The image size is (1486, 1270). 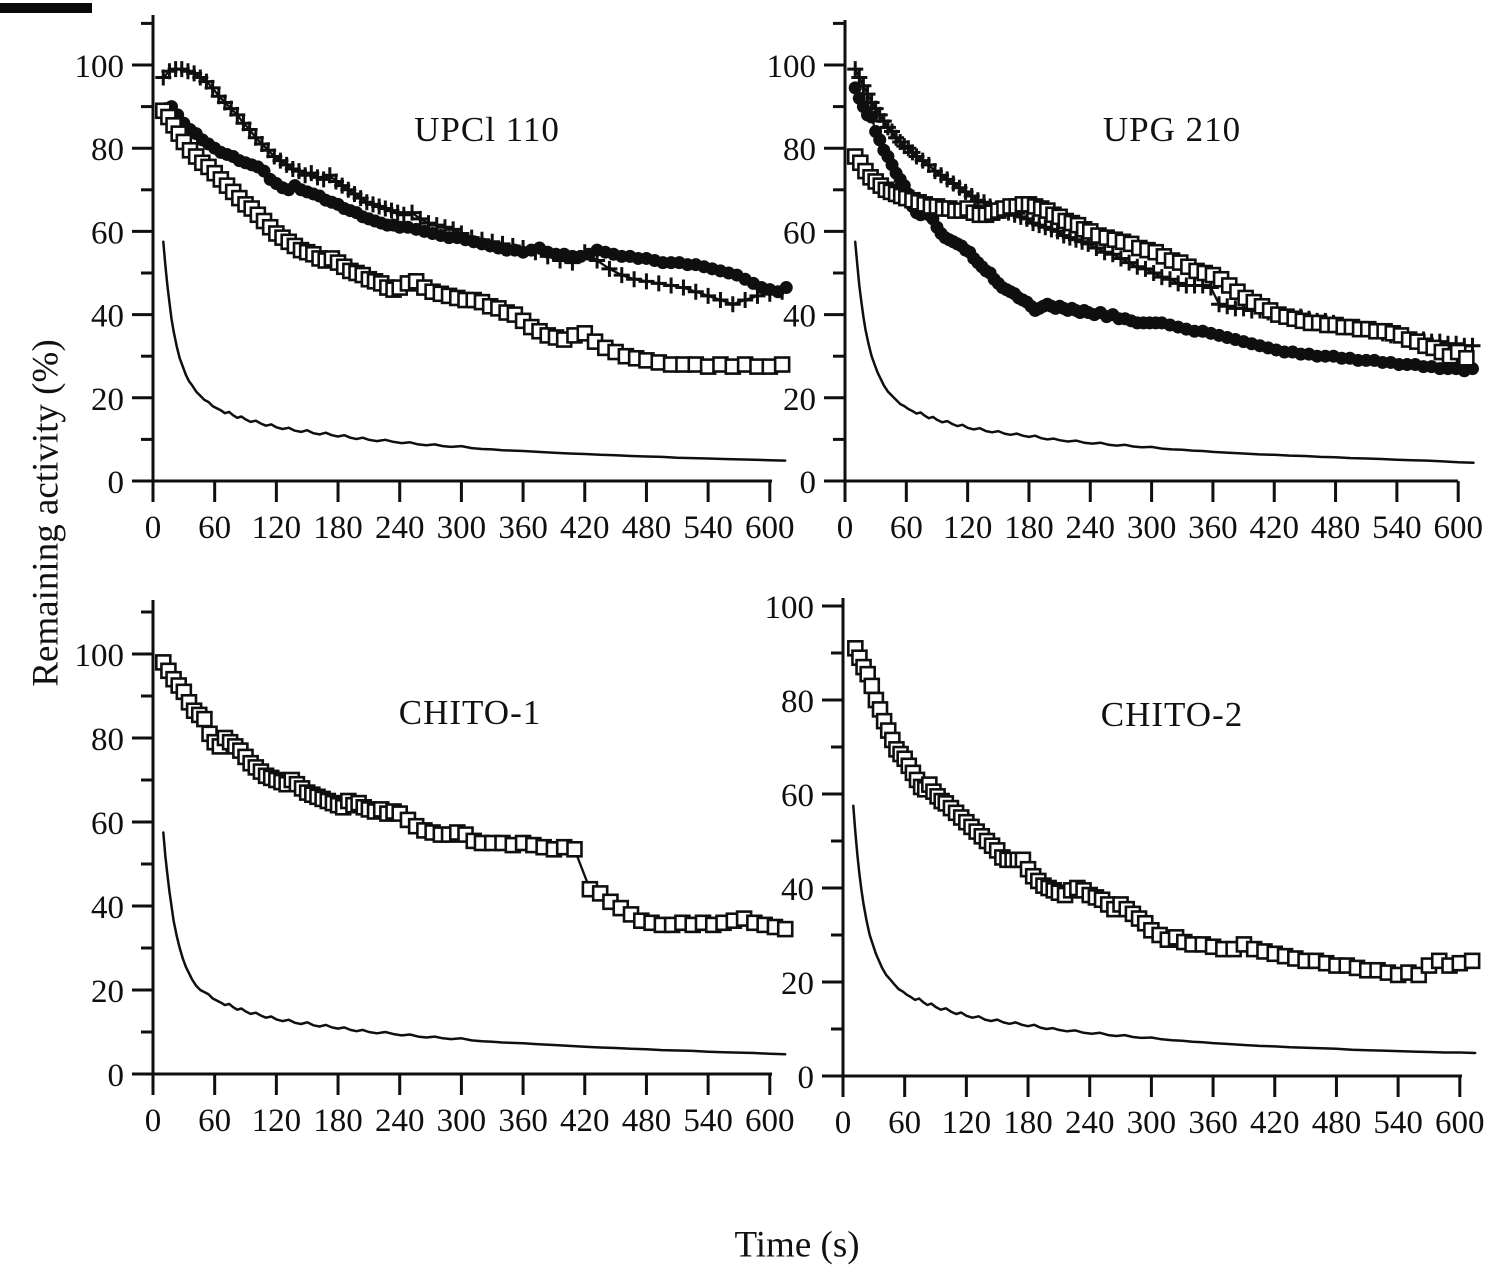 I want to click on y-axis-label: Remaining activity (%), so click(x=46, y=513).